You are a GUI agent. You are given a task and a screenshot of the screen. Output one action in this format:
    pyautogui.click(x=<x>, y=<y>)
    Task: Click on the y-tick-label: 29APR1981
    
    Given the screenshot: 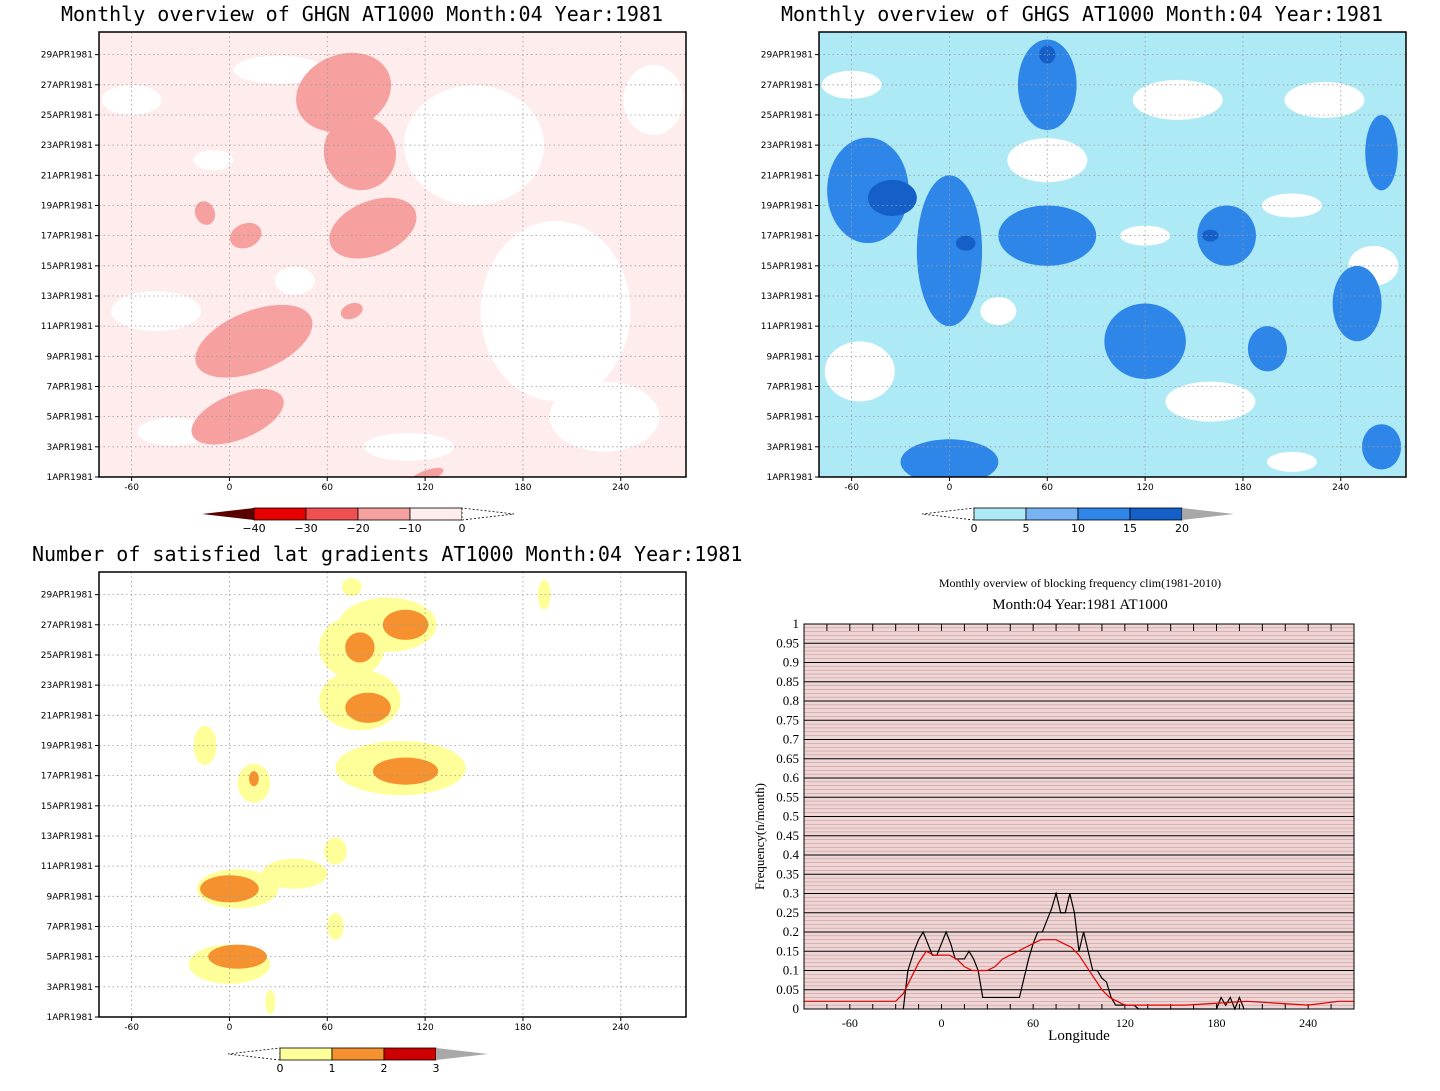 What is the action you would take?
    pyautogui.click(x=787, y=56)
    